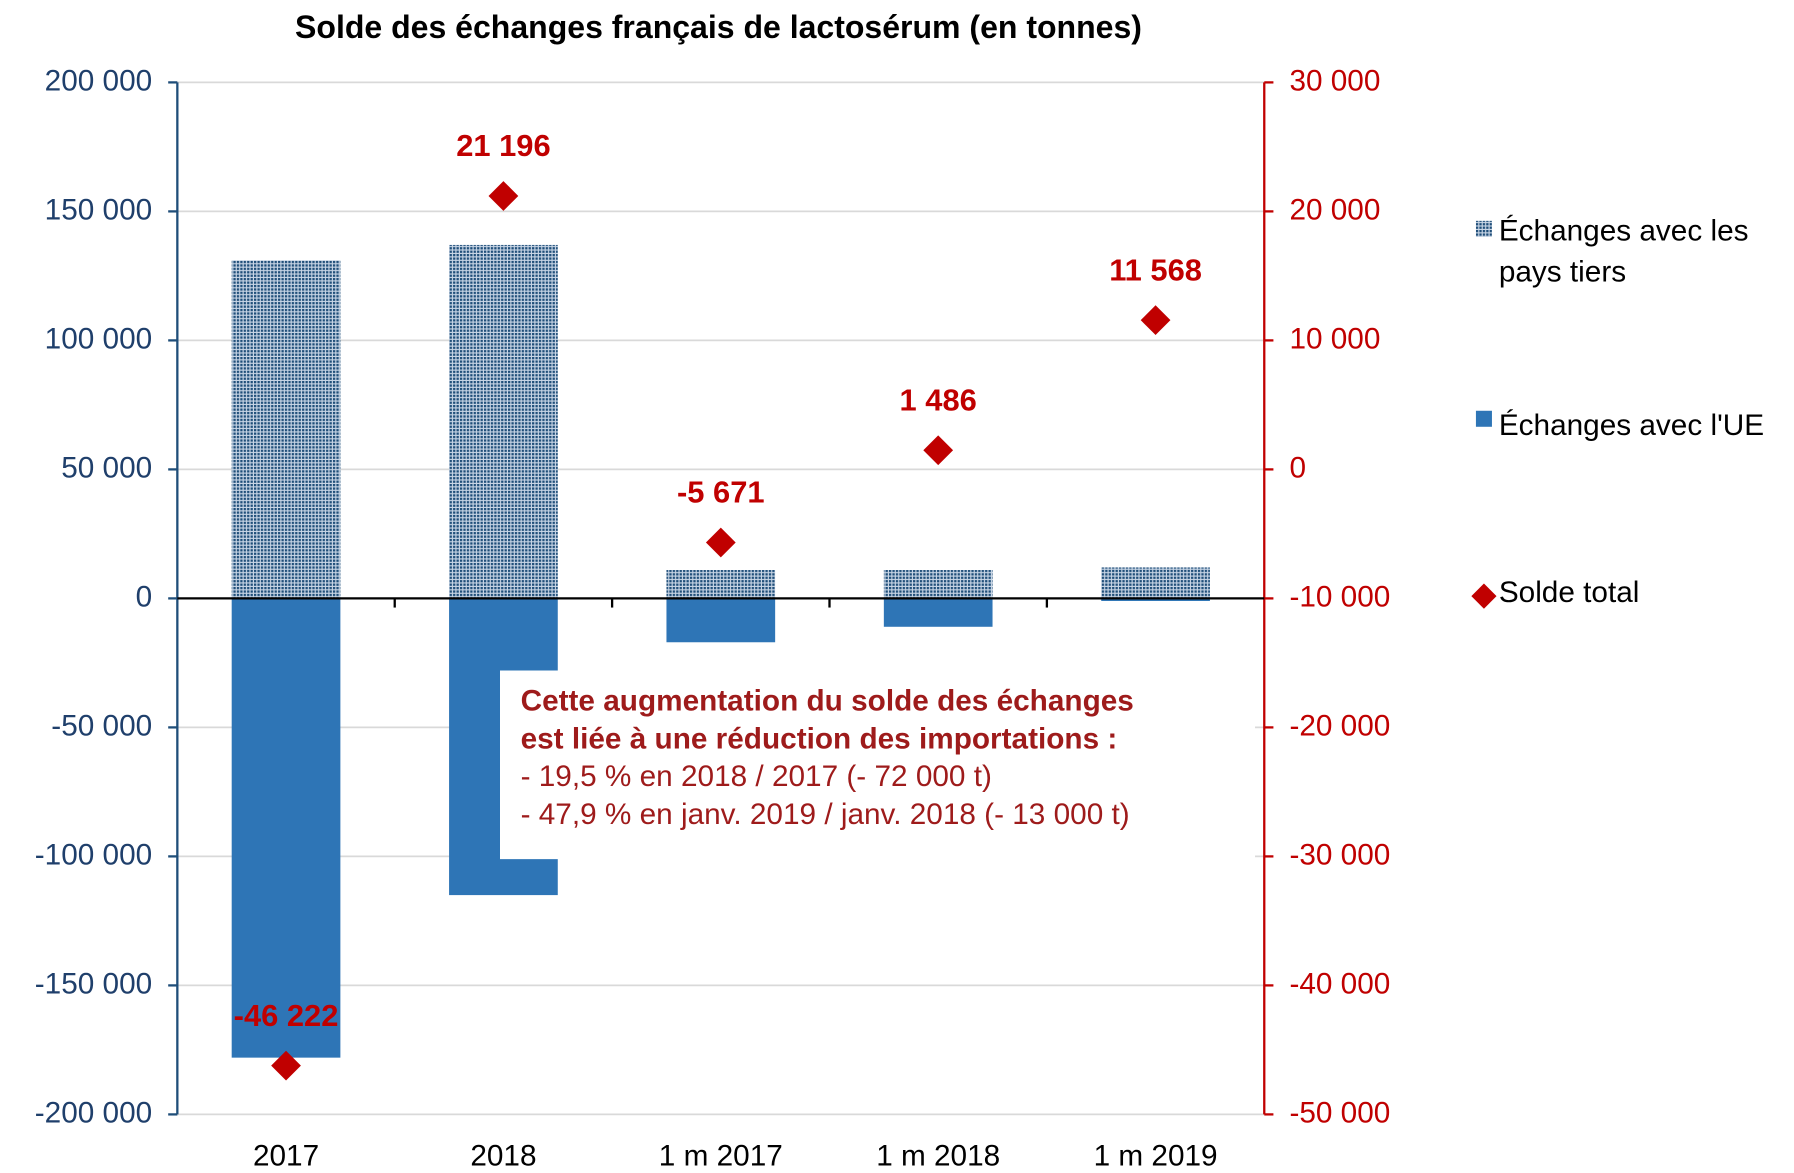 The width and height of the screenshot is (1794, 1173). I want to click on y2-tick-label: -20 000, so click(1339, 725).